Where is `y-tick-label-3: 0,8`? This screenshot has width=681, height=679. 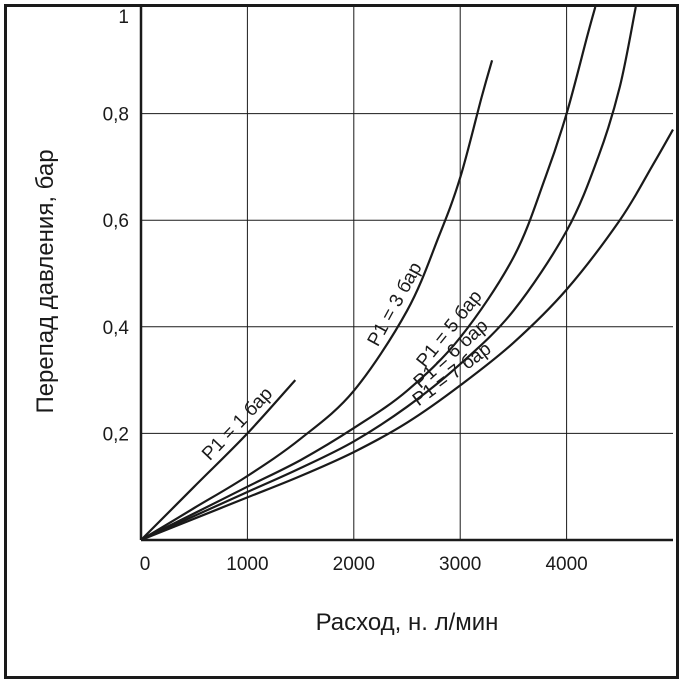
y-tick-label-3: 0,8 is located at coordinates (116, 115).